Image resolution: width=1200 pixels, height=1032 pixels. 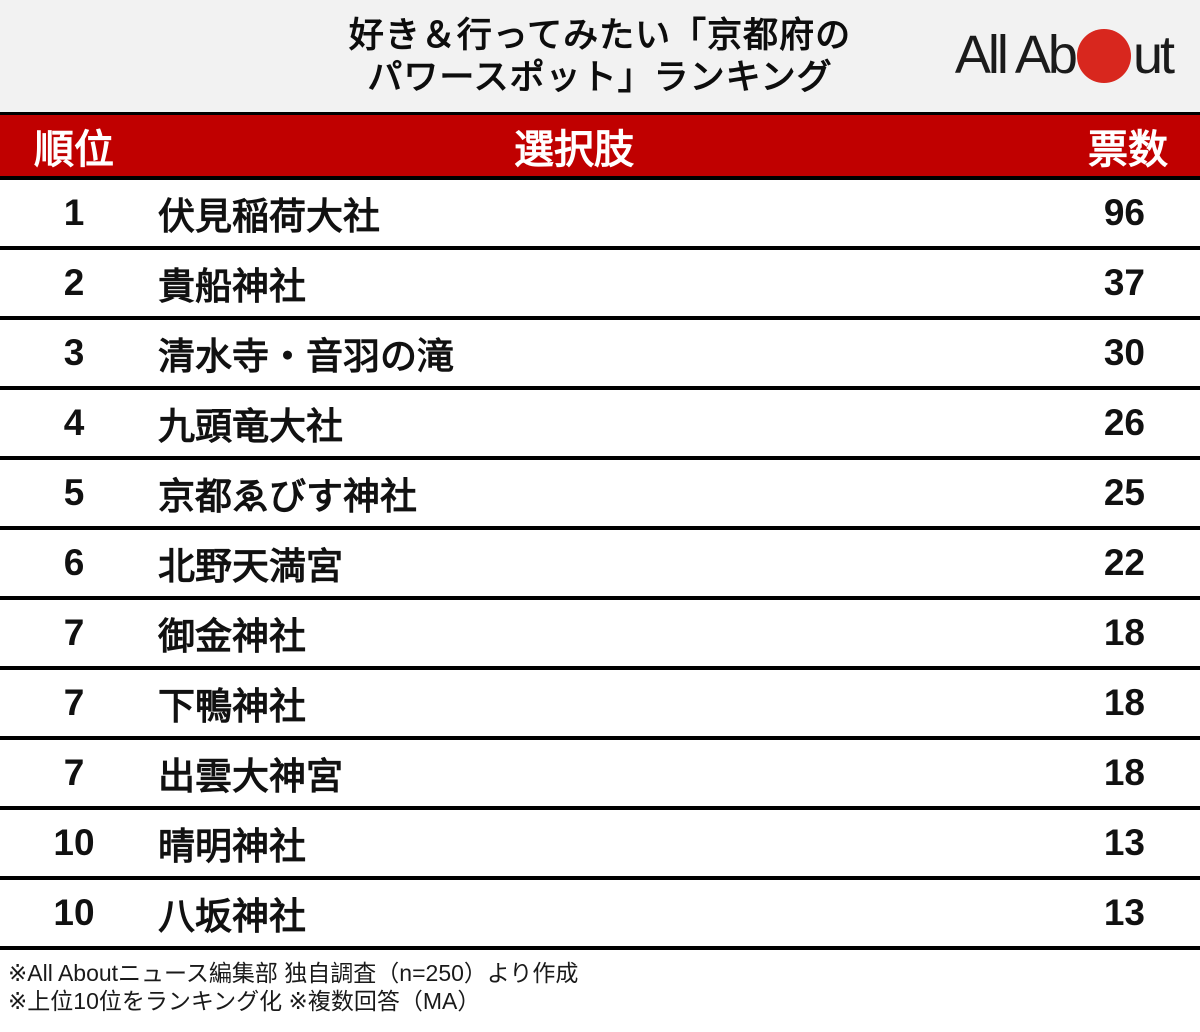 I want to click on choice-value: 京都ゑびす神社, so click(x=287, y=496).